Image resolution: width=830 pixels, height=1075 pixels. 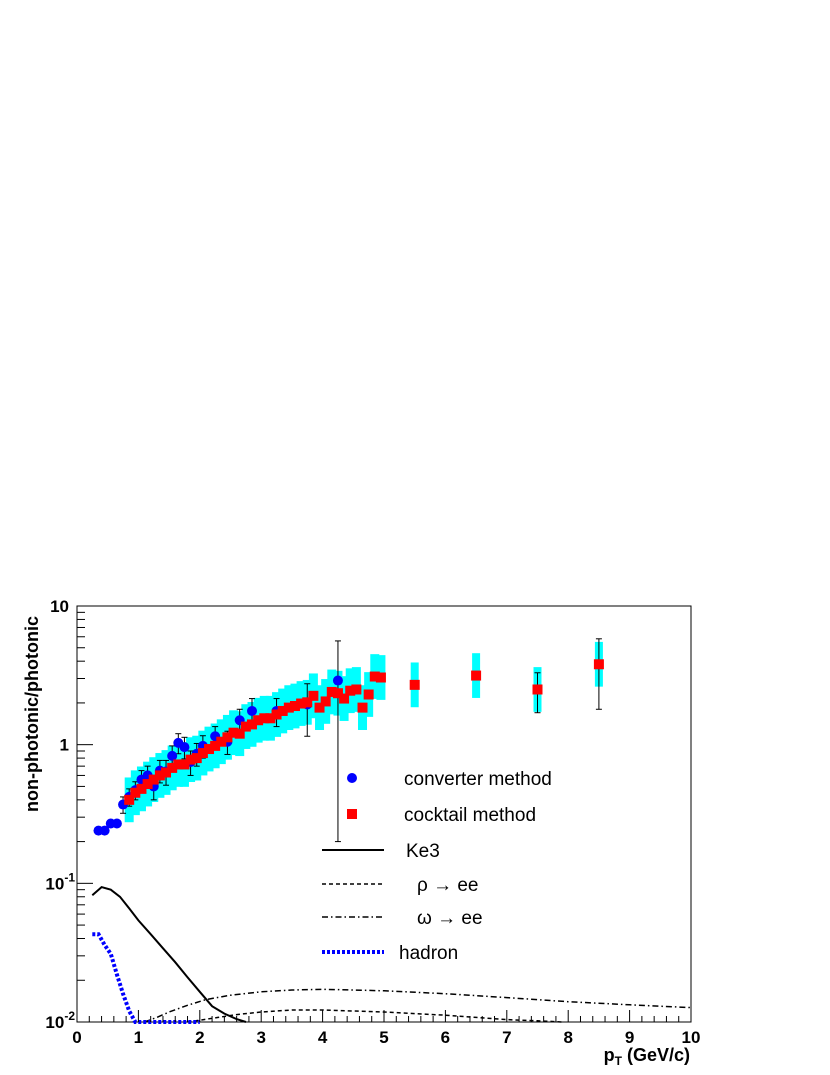 I want to click on y-axis-title: non-photonic/photonic, so click(x=32, y=714).